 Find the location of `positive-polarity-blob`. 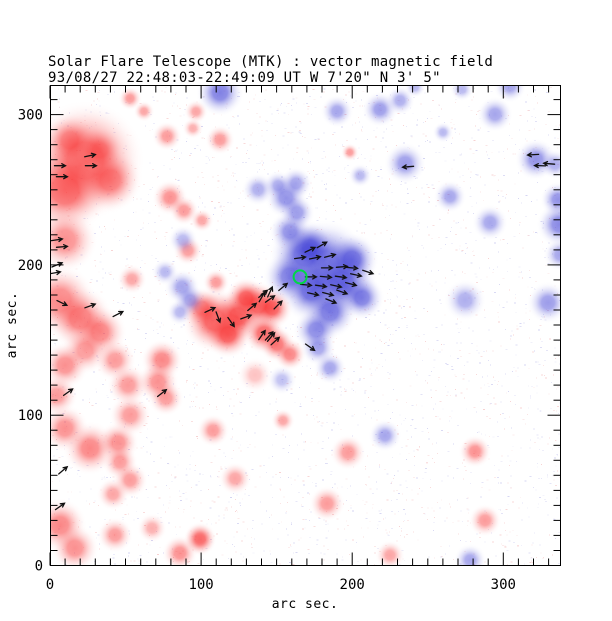

positive-polarity-blob is located at coordinates (327, 503).